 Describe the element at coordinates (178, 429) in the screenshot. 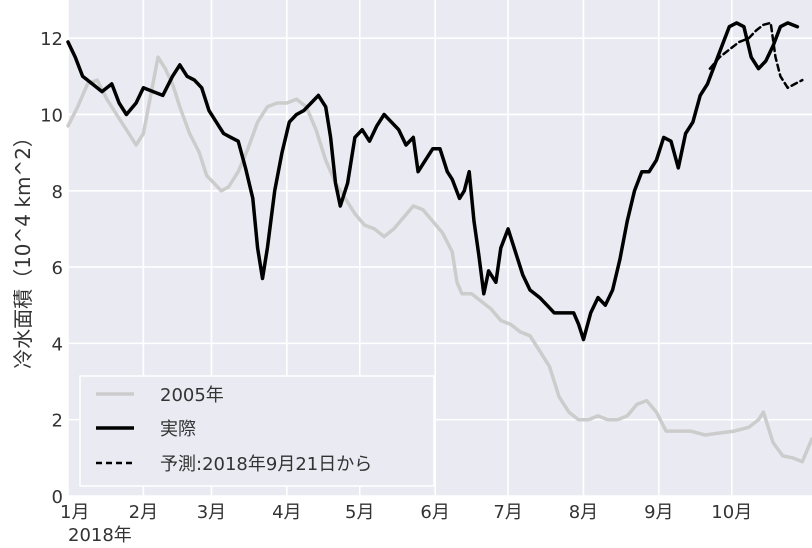

I see `legend-label-actual: 実際` at that location.